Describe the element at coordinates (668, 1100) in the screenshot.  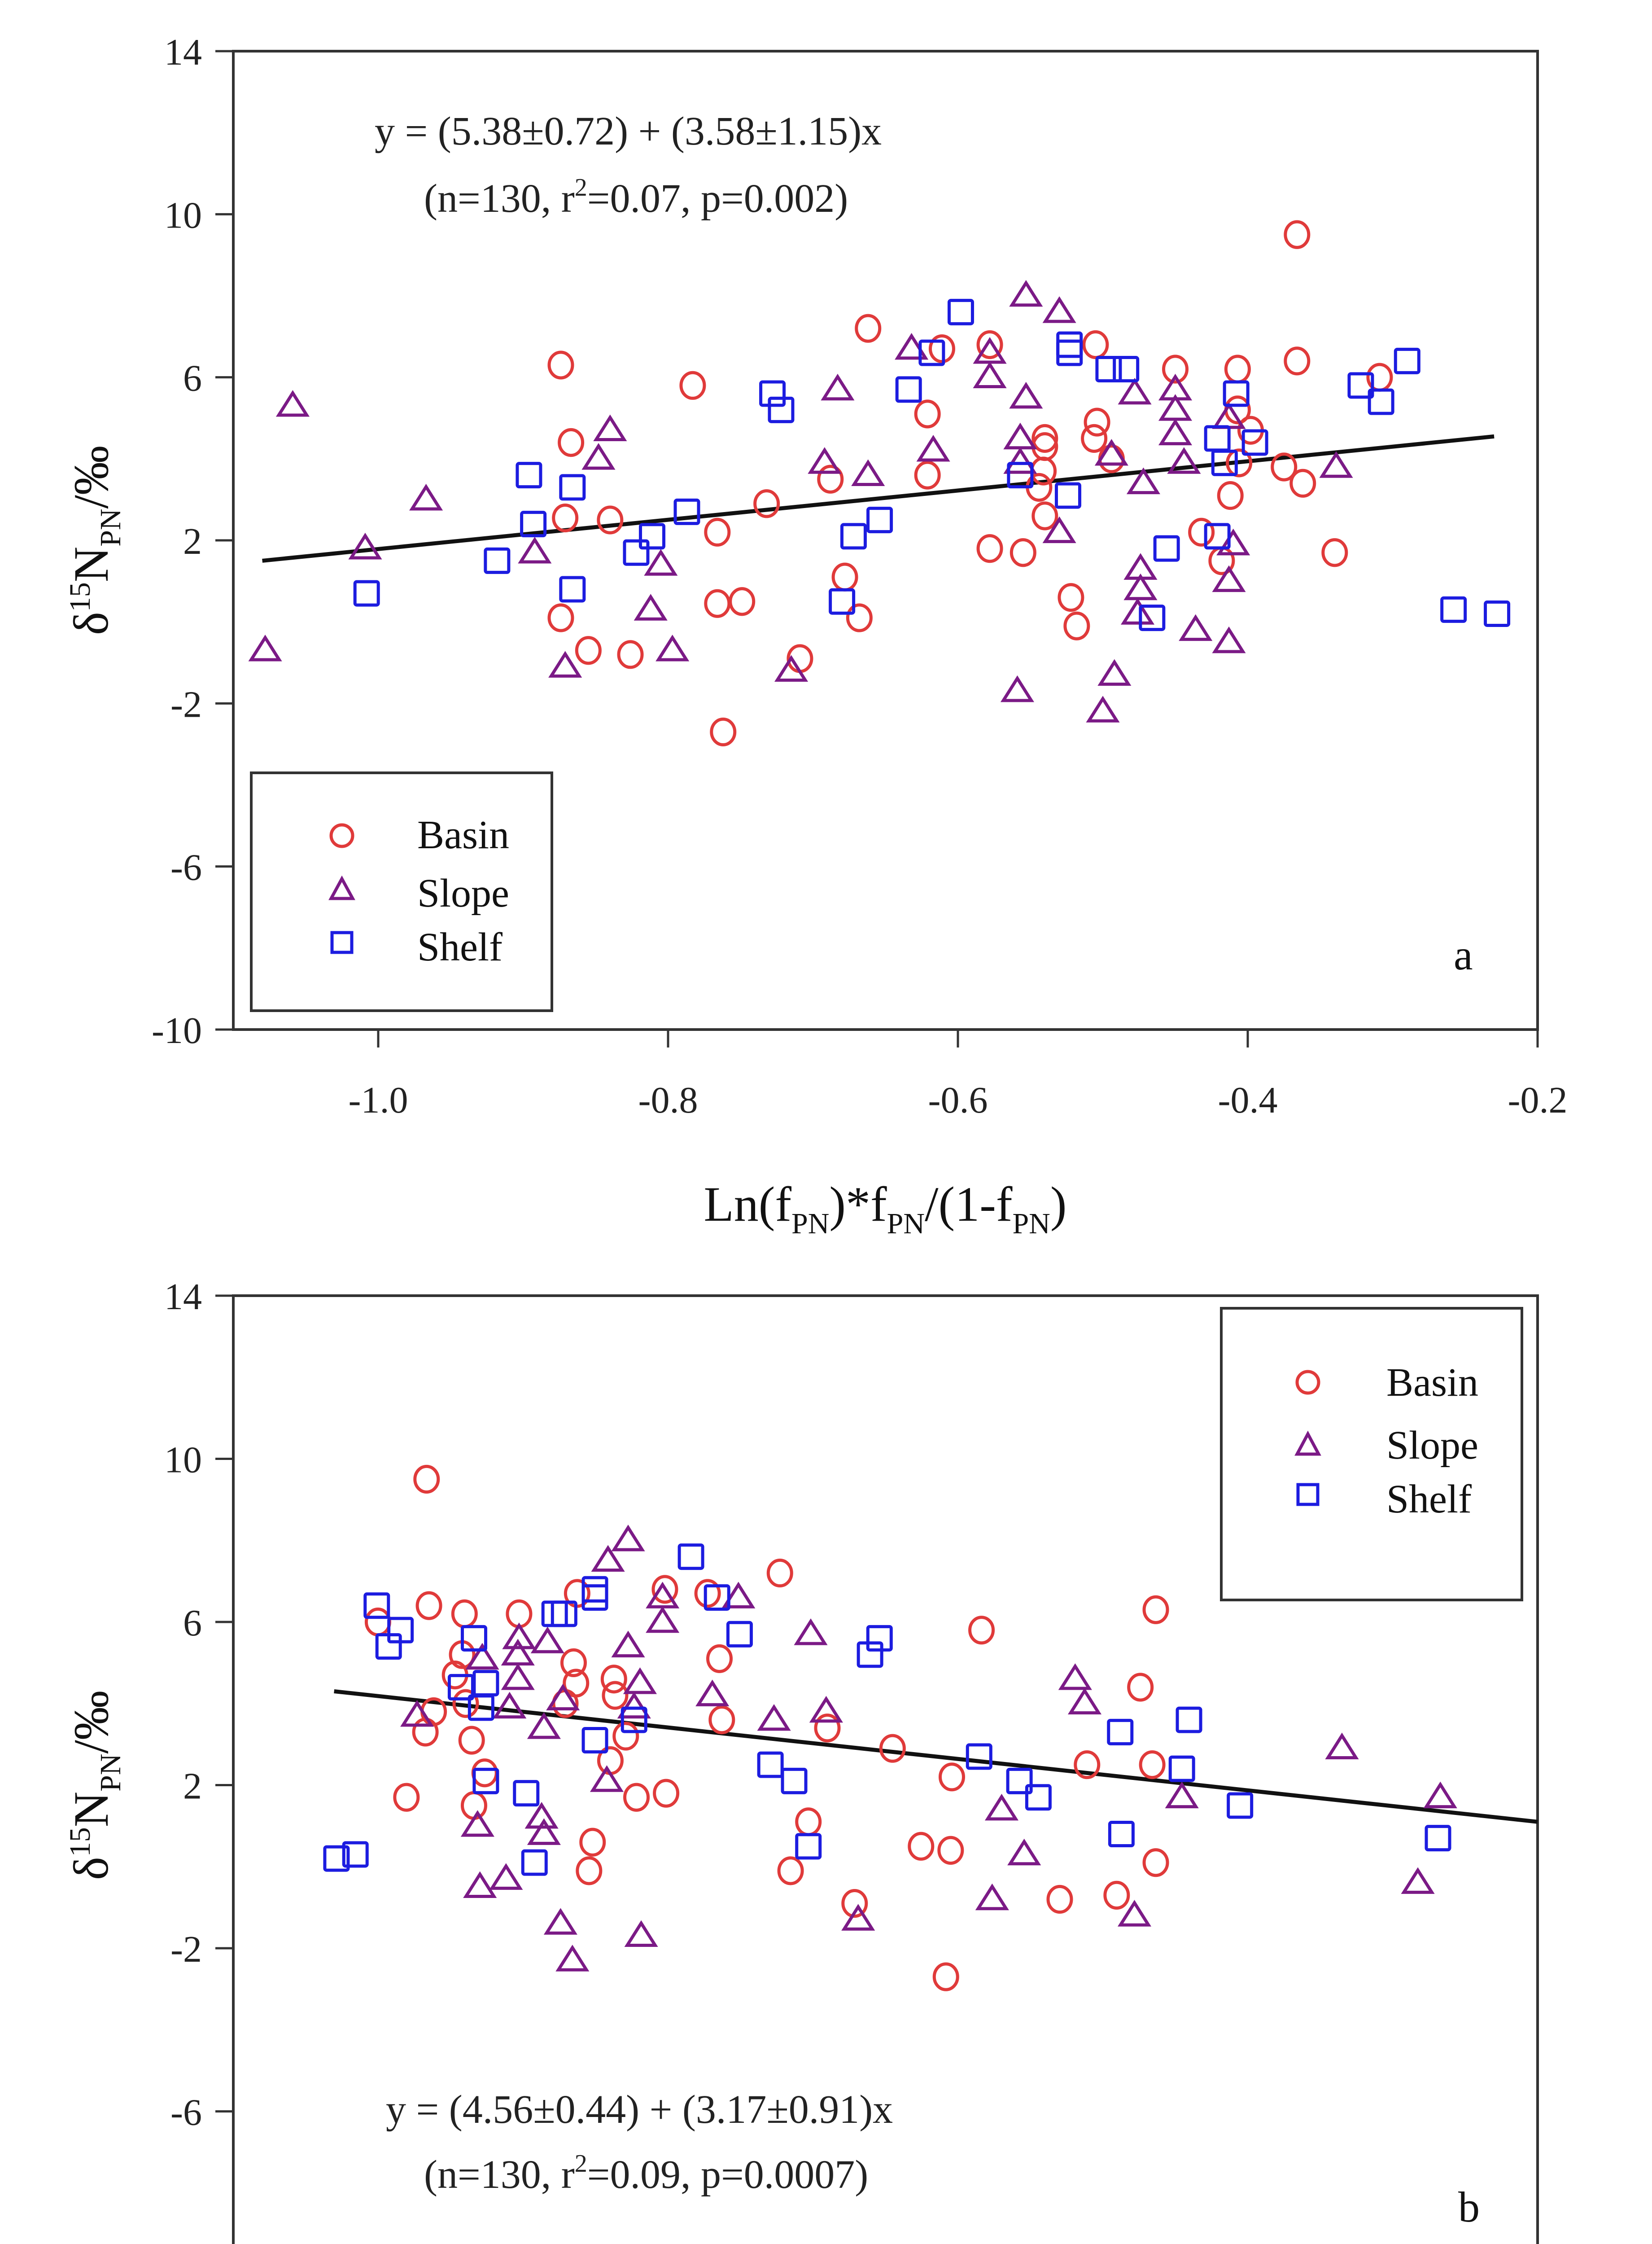
I see `x-tick-label: -0.8` at that location.